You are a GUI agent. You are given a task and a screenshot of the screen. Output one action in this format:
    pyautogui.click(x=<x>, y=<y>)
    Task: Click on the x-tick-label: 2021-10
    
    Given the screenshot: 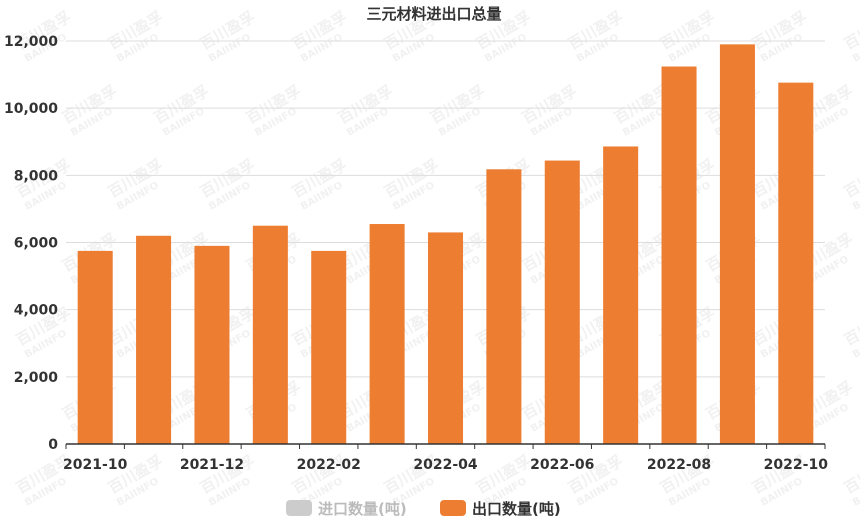 What is the action you would take?
    pyautogui.click(x=95, y=465)
    